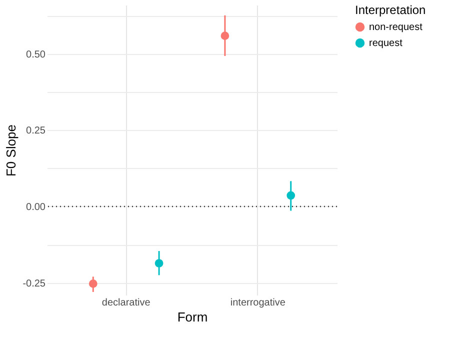 The height and width of the screenshot is (338, 474). I want to click on x-tick-label: interrogative, so click(258, 303).